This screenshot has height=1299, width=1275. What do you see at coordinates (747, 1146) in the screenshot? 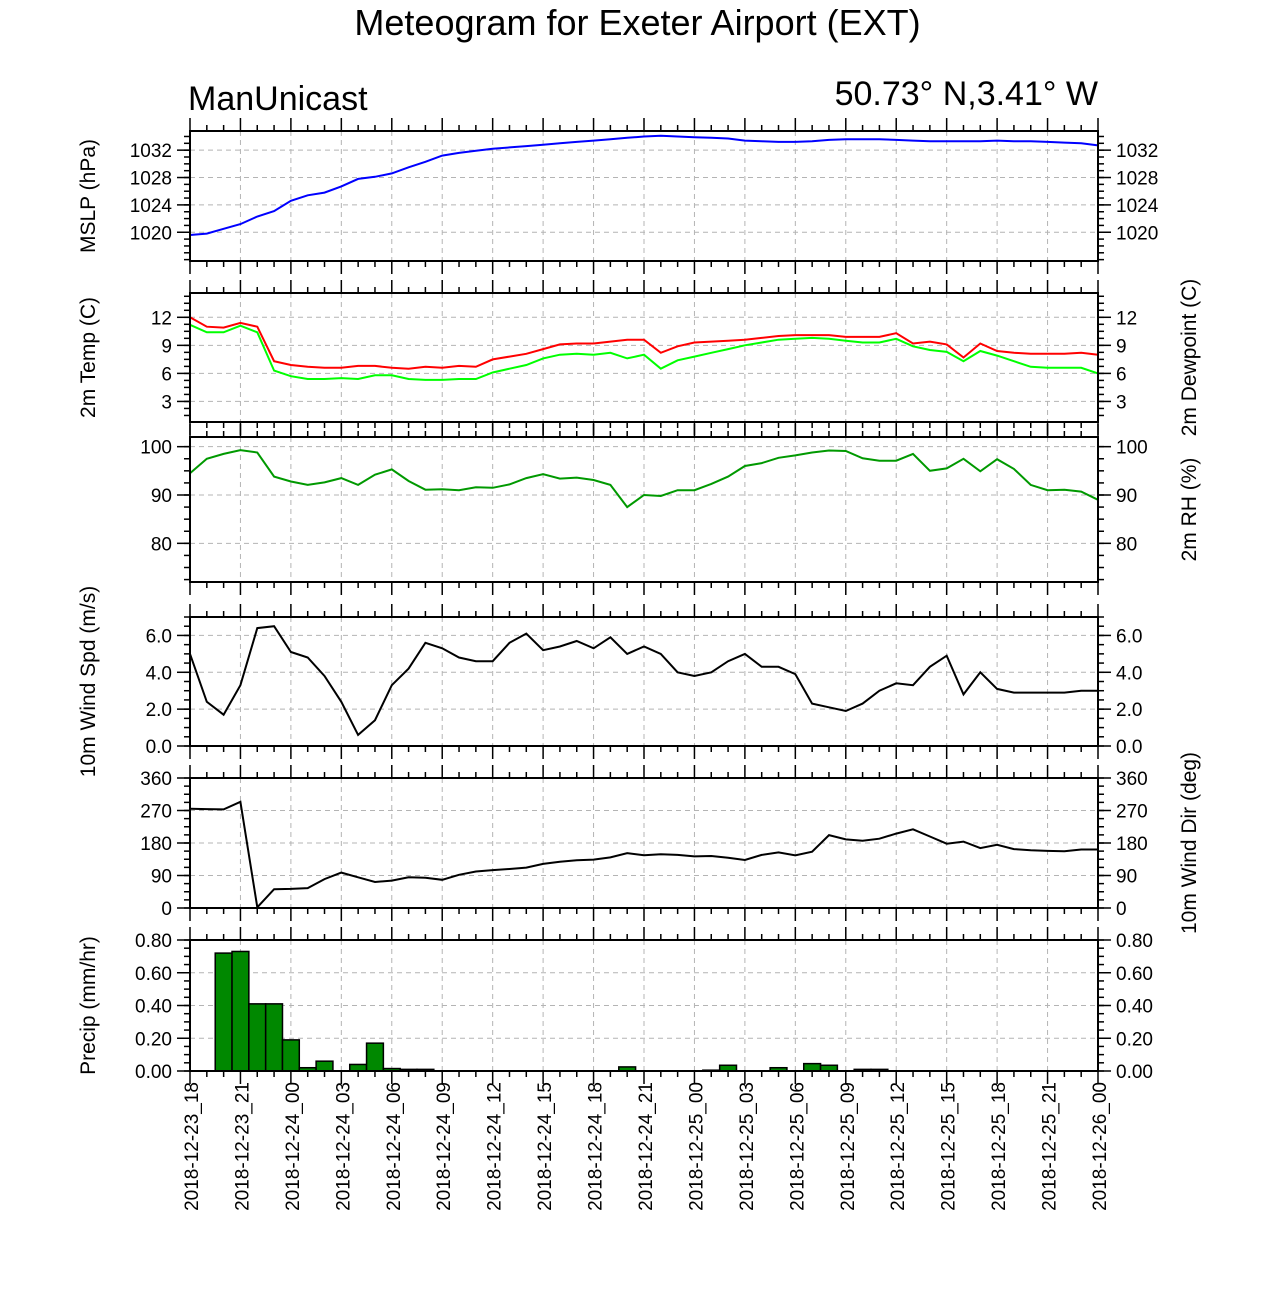
I see `x-tick-label: 2018-12-25_03` at bounding box center [747, 1146].